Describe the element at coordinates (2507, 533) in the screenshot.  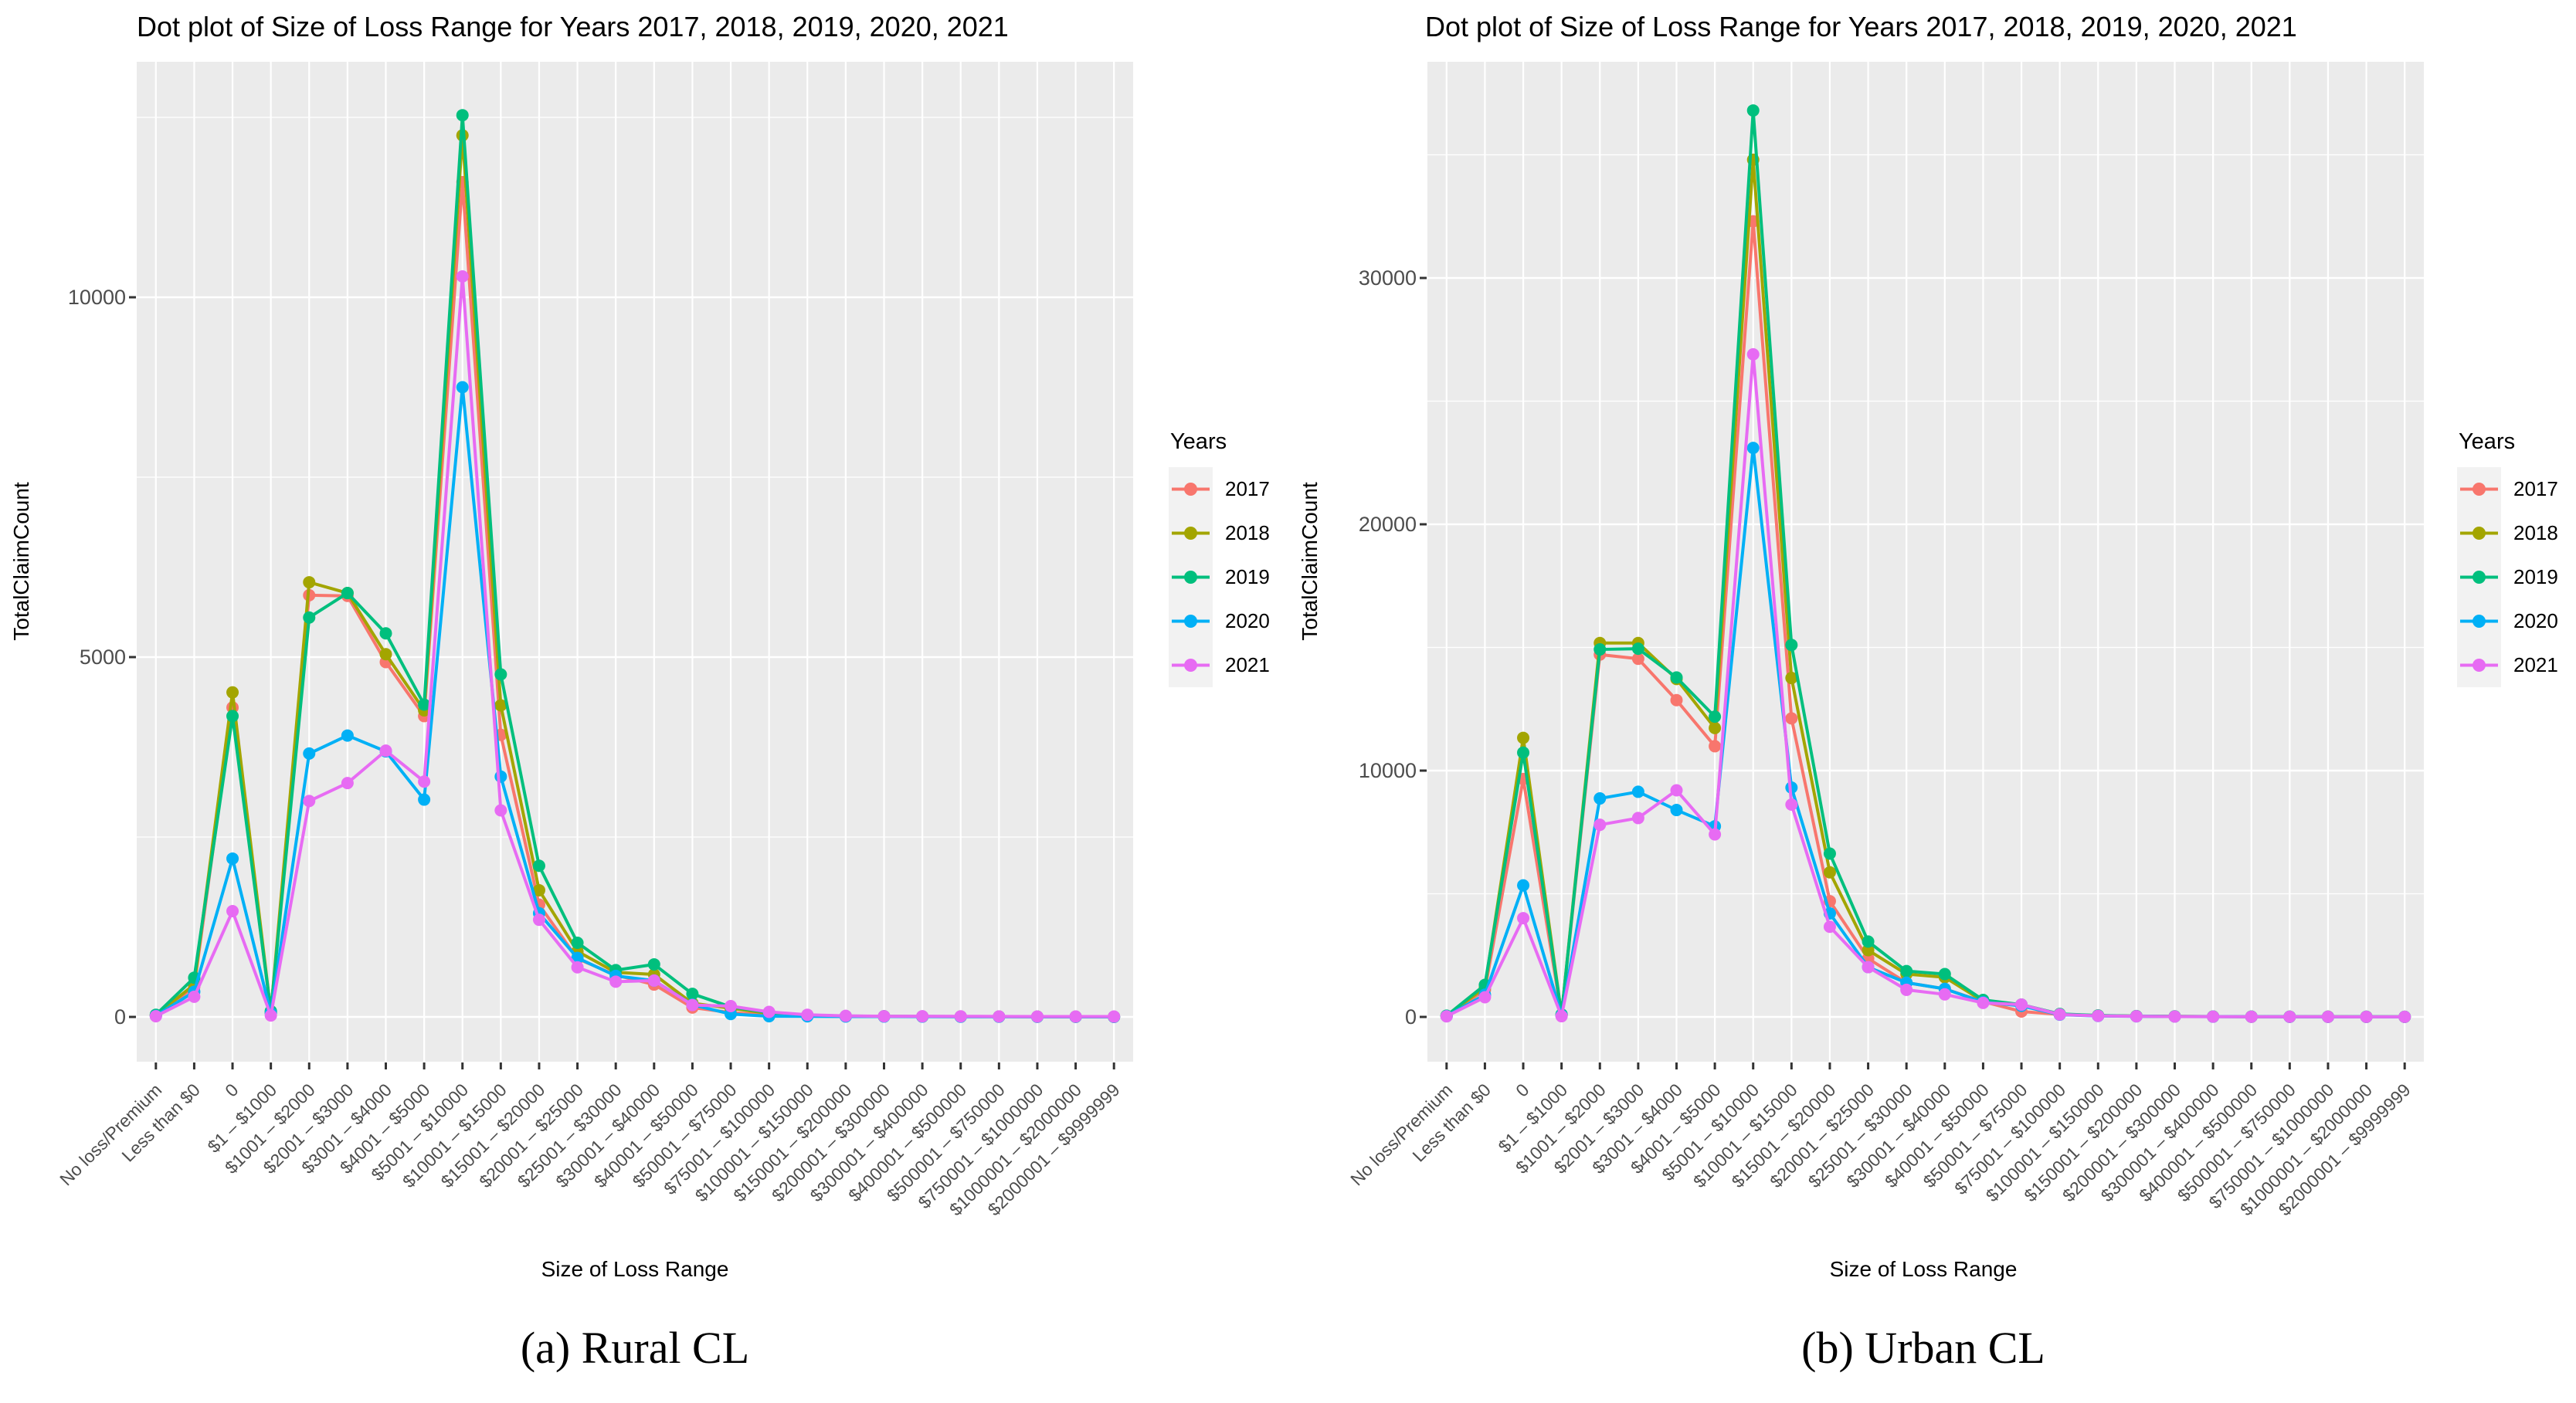
I see `legend-item: 2018` at that location.